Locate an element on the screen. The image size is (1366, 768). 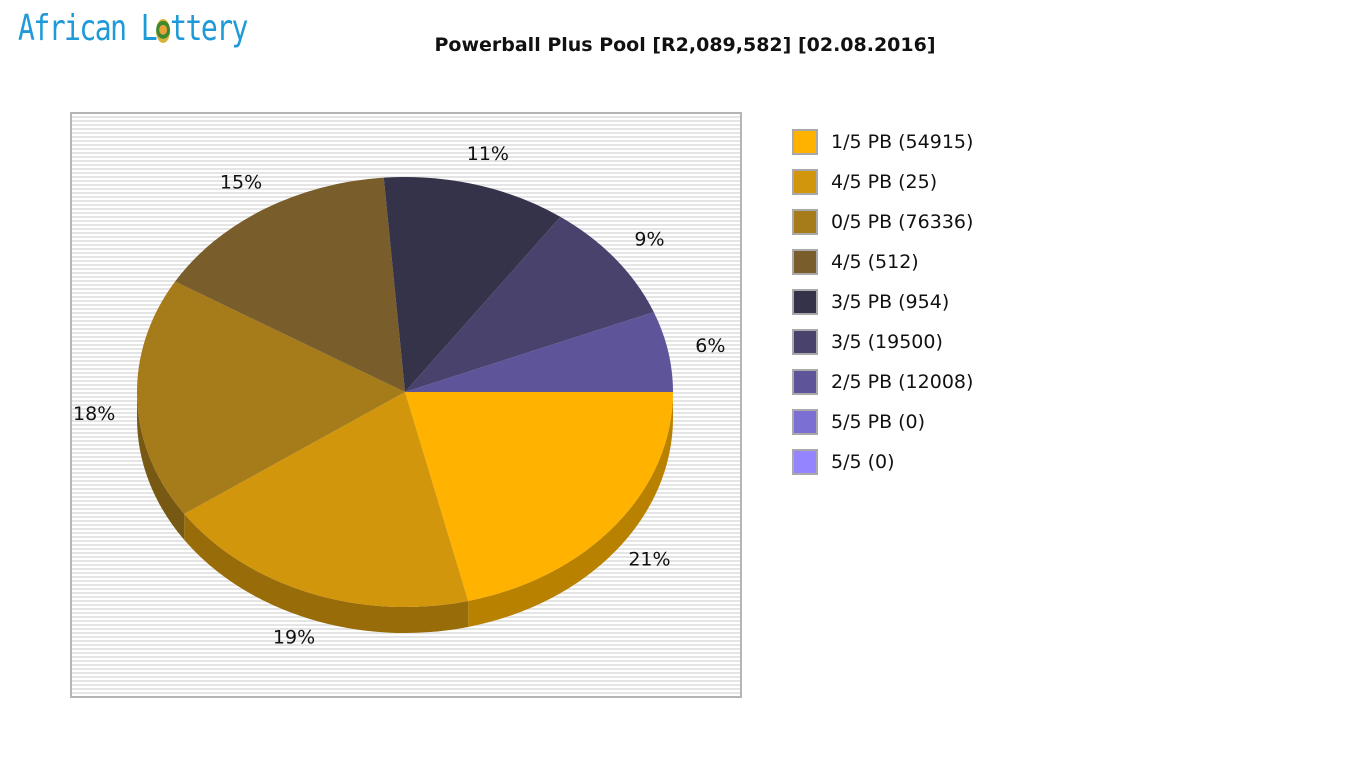
pie-label-2: 19% is located at coordinates (294, 638).